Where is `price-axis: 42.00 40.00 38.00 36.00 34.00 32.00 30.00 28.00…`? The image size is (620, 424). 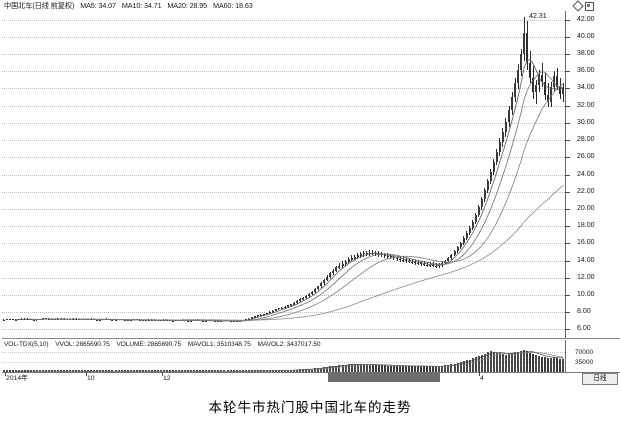 price-axis: 42.00 40.00 38.00 36.00 34.00 32.00 30.00 28.00… is located at coordinates (592, 174).